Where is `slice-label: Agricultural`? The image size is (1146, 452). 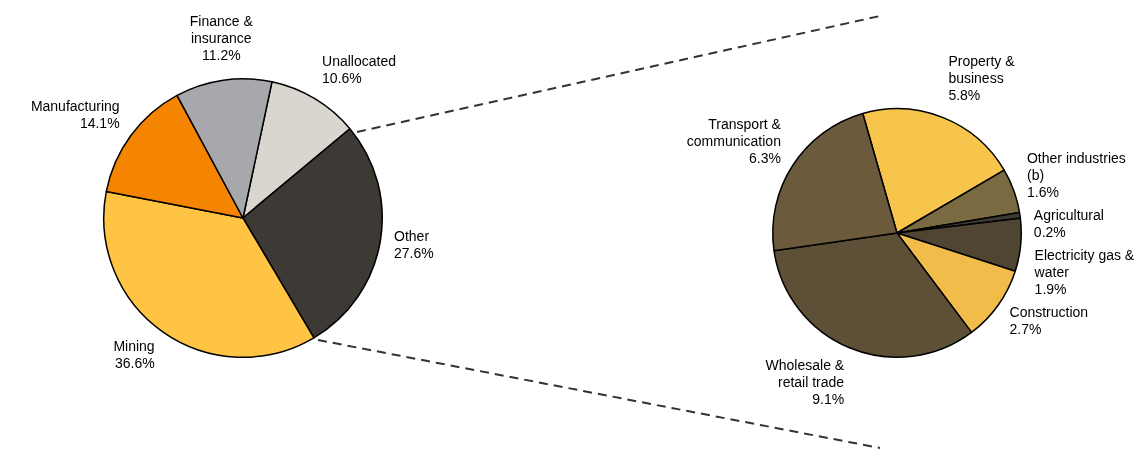 slice-label: Agricultural is located at coordinates (1068, 214).